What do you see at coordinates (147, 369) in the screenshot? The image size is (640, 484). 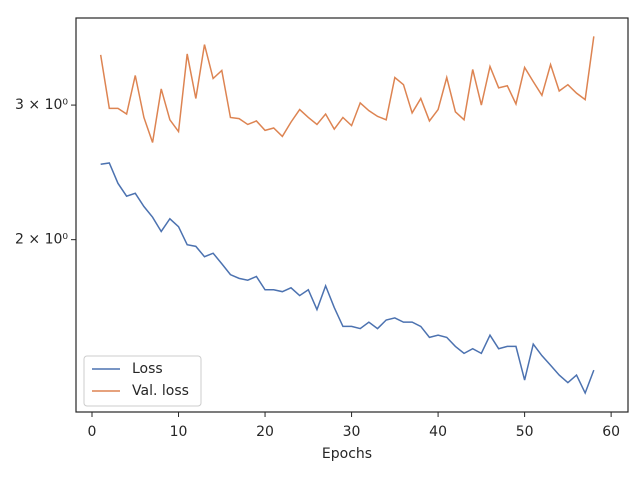 I see `legend-label: Loss` at bounding box center [147, 369].